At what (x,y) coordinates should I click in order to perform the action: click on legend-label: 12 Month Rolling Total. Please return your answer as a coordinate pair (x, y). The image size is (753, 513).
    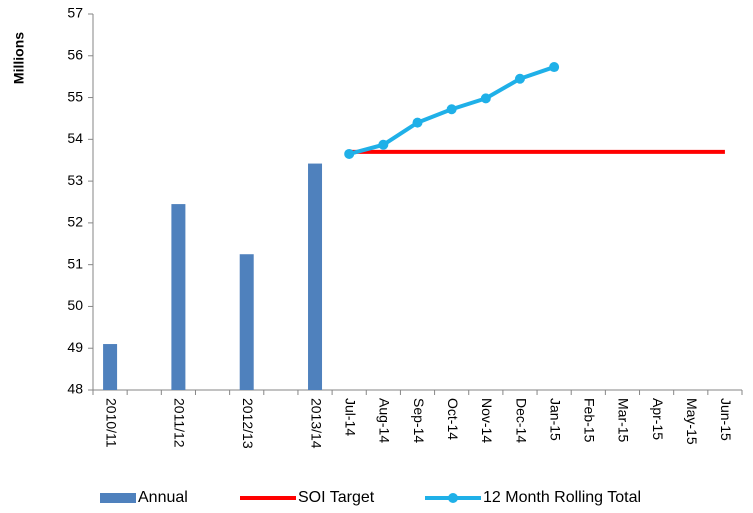
    Looking at the image, I should click on (562, 497).